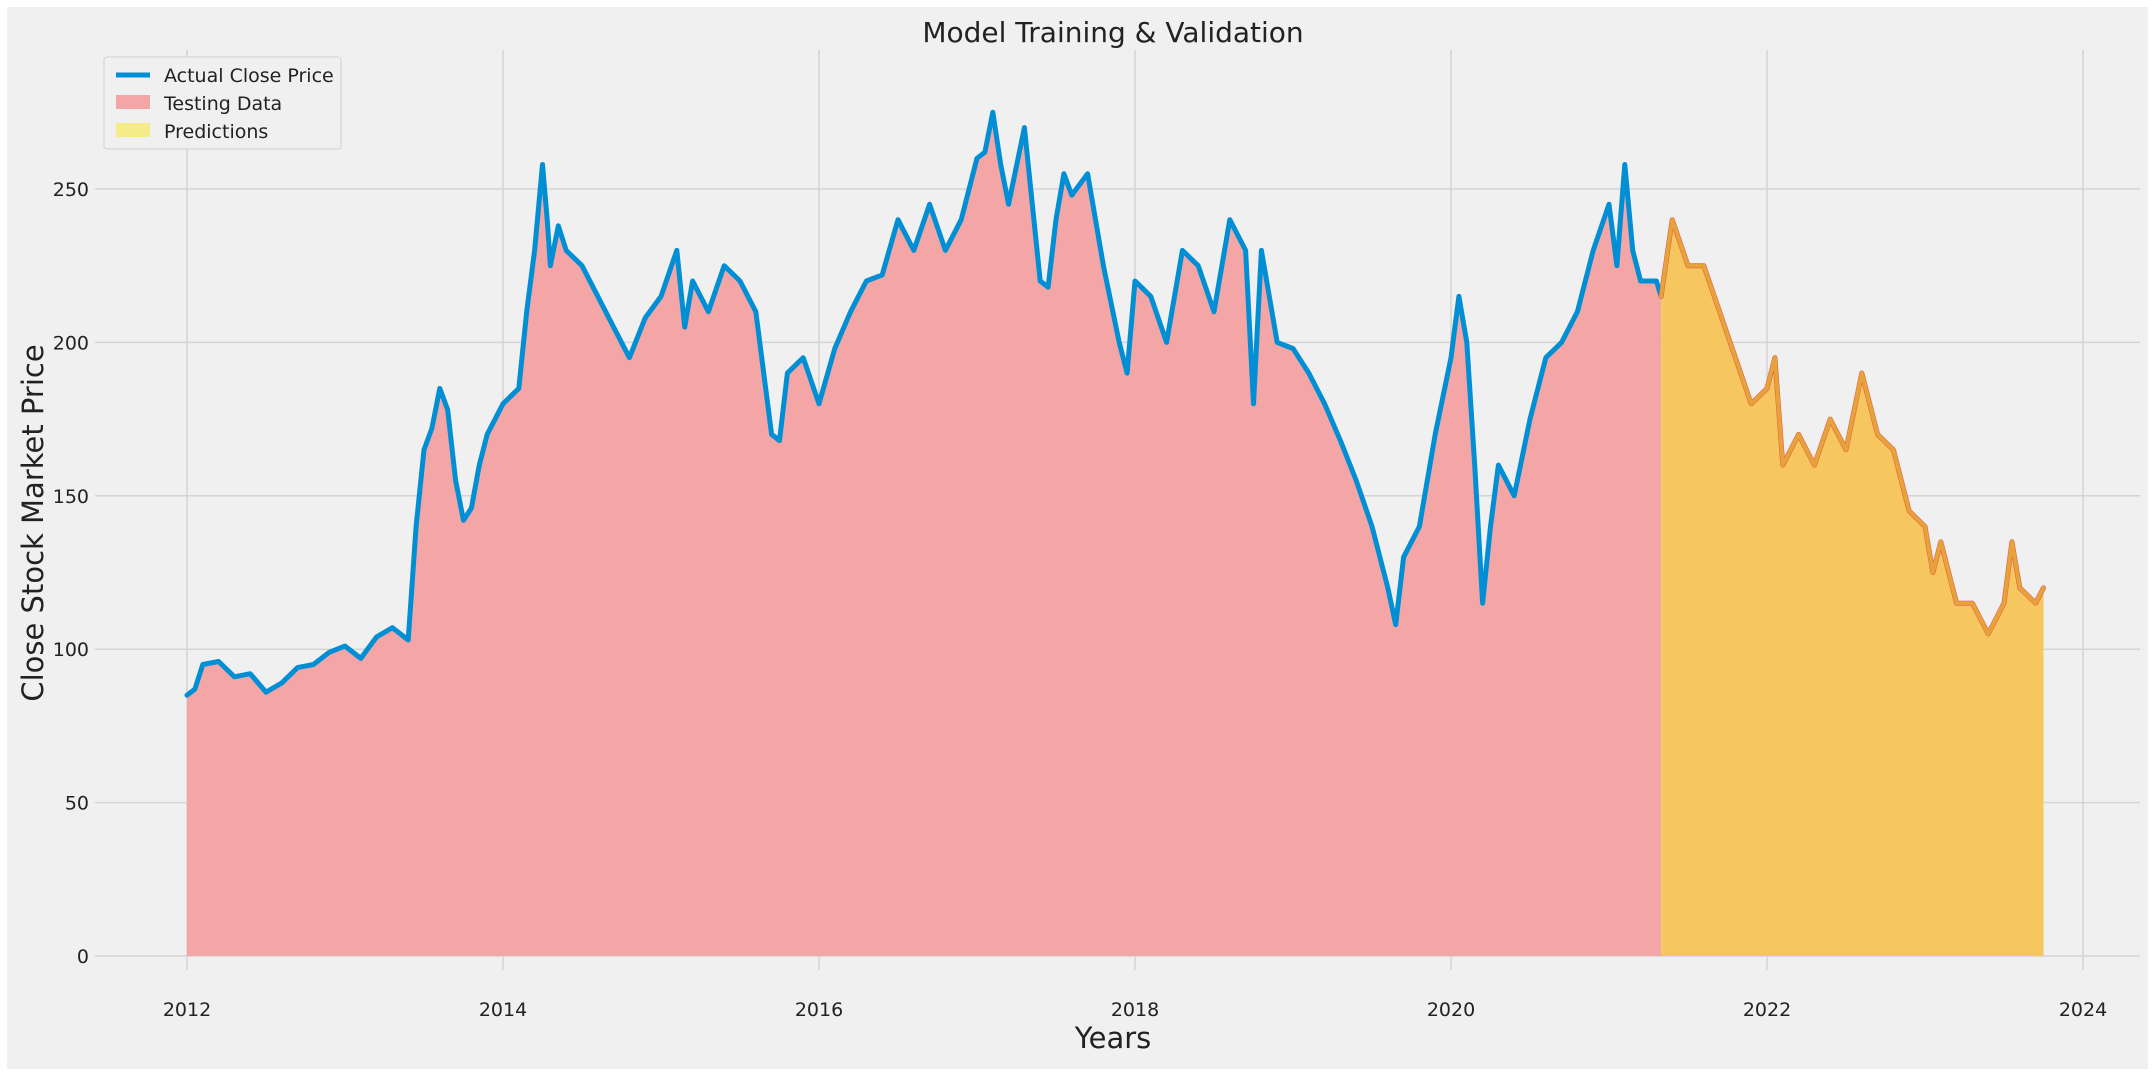 This screenshot has height=1076, width=2155. What do you see at coordinates (71, 650) in the screenshot?
I see `y-tick-label: 100` at bounding box center [71, 650].